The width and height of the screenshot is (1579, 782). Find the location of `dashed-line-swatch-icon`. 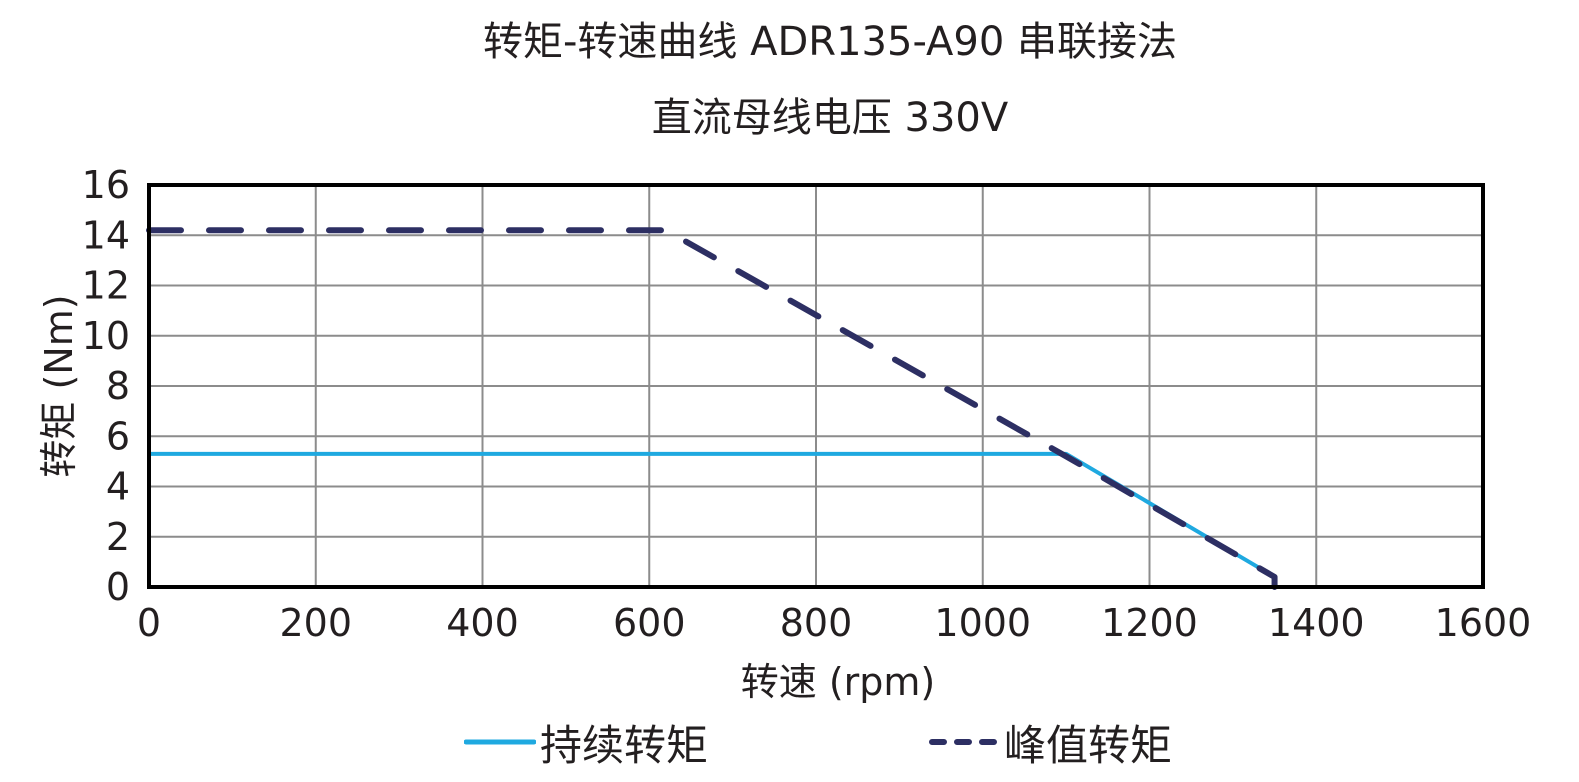

dashed-line-swatch-icon is located at coordinates (964, 742).